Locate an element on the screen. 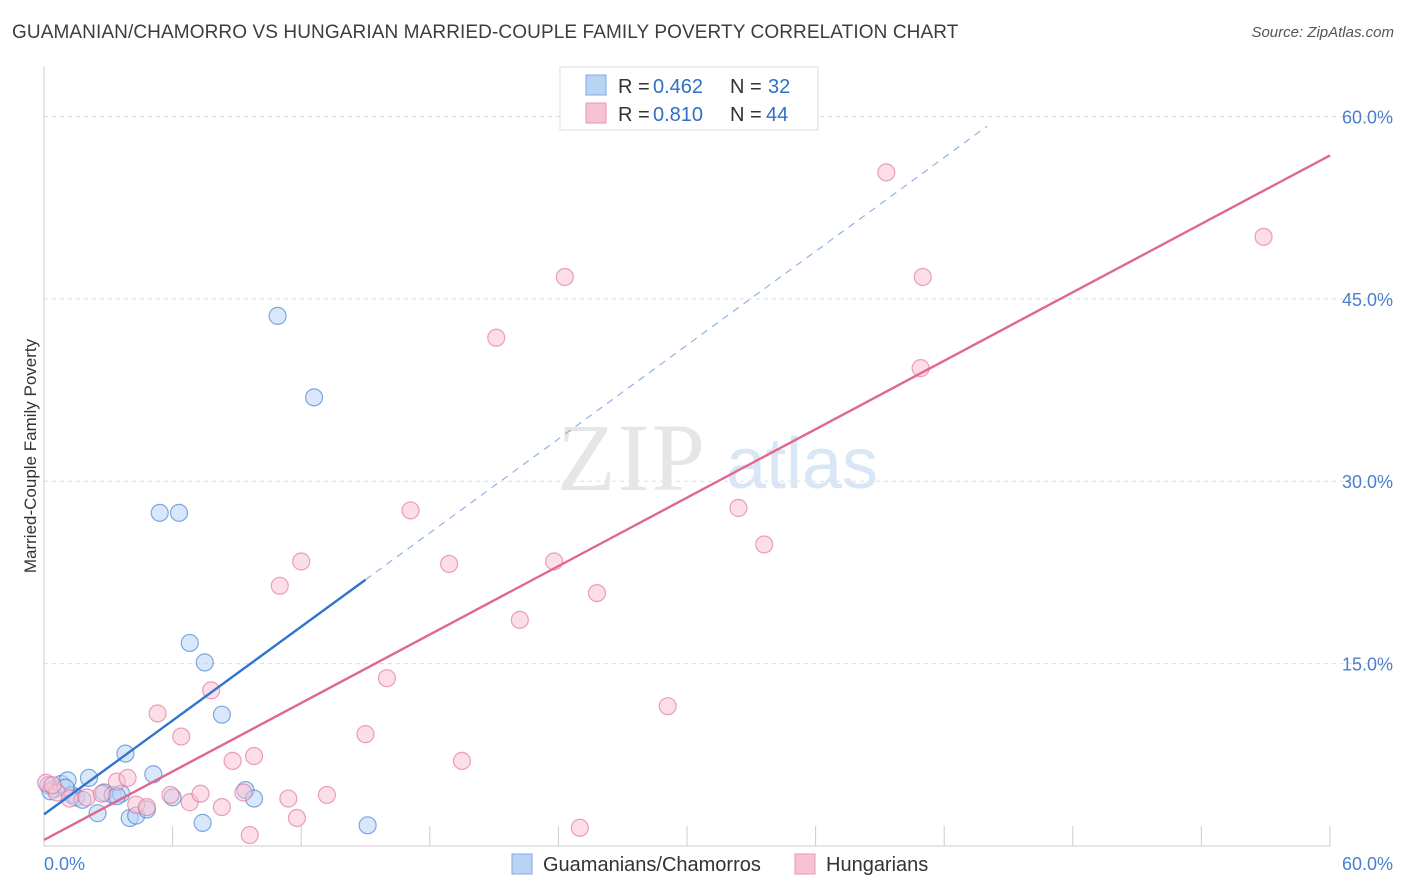 This screenshot has height=892, width=1406. stats-n-value-2: 44 is located at coordinates (777, 115).